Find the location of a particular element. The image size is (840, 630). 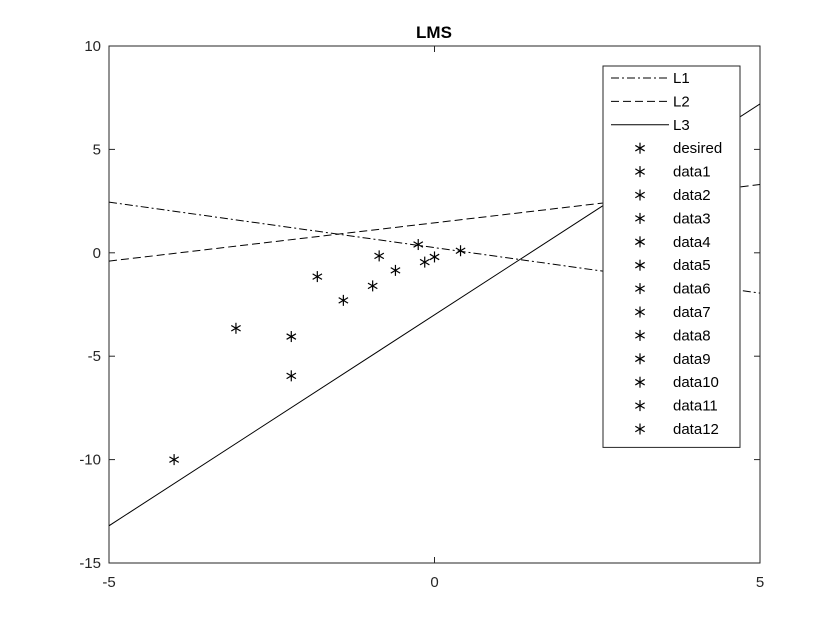

legend-marker-data4 is located at coordinates (640, 242).